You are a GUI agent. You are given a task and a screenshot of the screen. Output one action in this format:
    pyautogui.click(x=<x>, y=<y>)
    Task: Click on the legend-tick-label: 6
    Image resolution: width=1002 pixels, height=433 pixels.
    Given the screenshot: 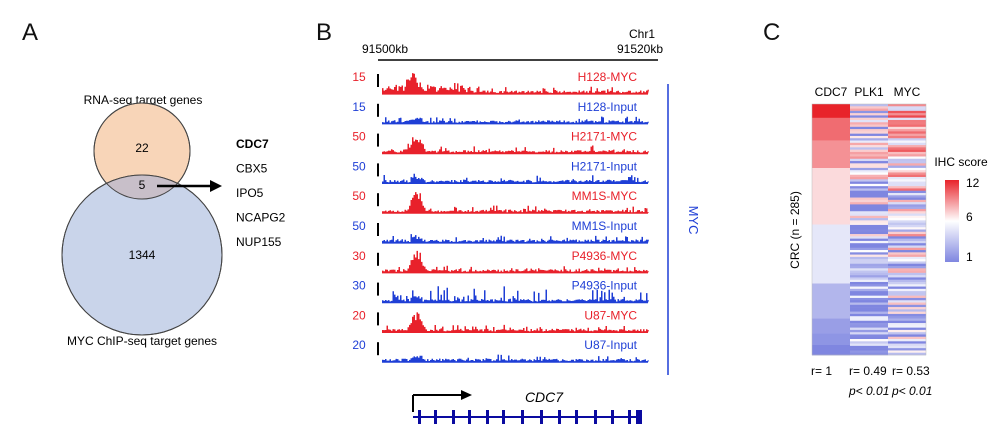 What is the action you would take?
    pyautogui.click(x=969, y=217)
    